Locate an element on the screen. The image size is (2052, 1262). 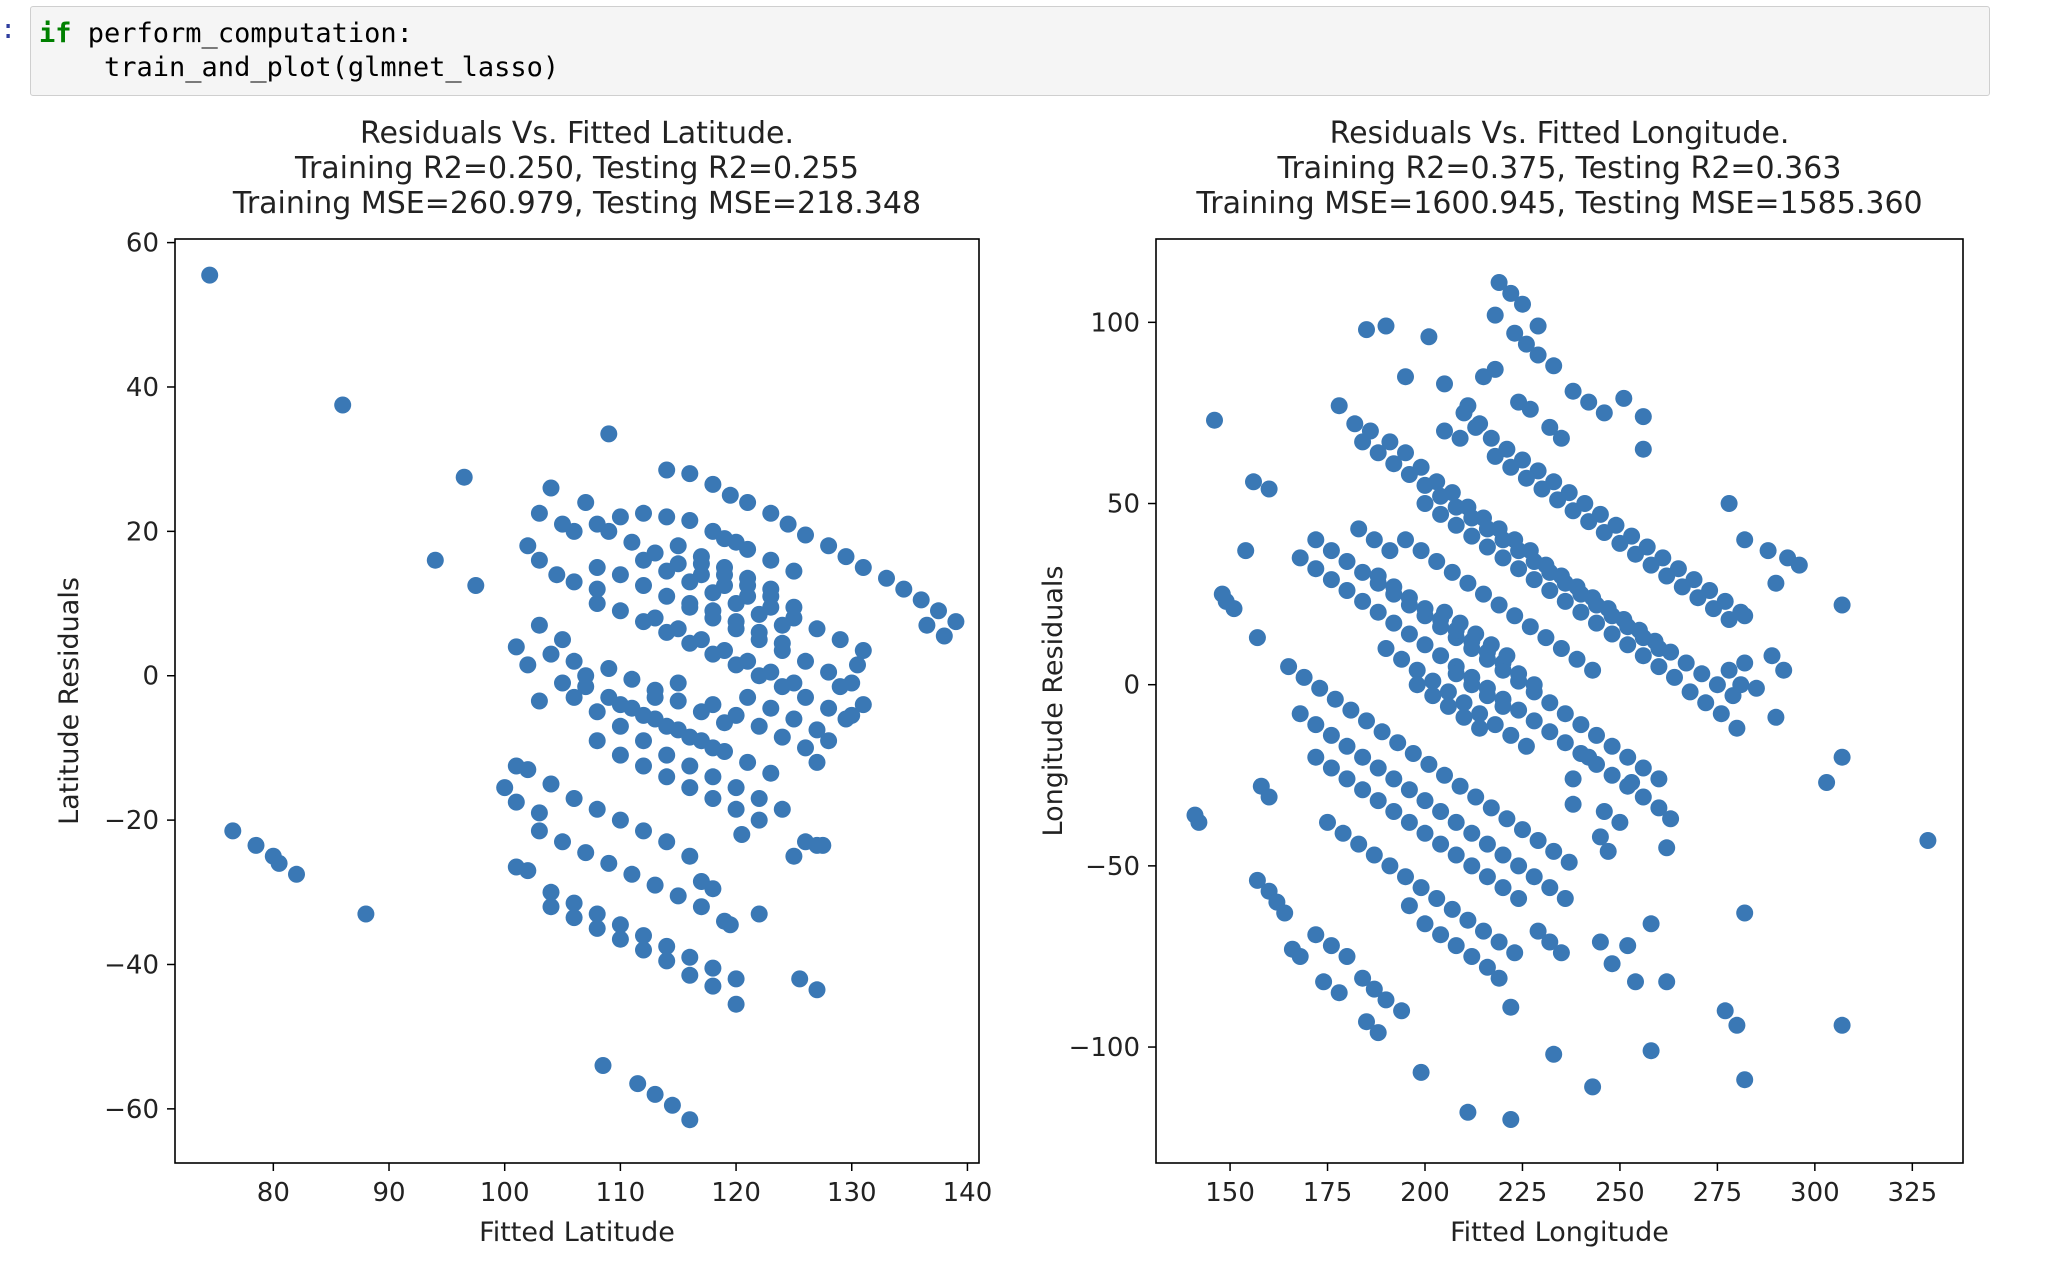
chart-title-line: Residuals Vs. Fitted Latitude. is located at coordinates (577, 133).